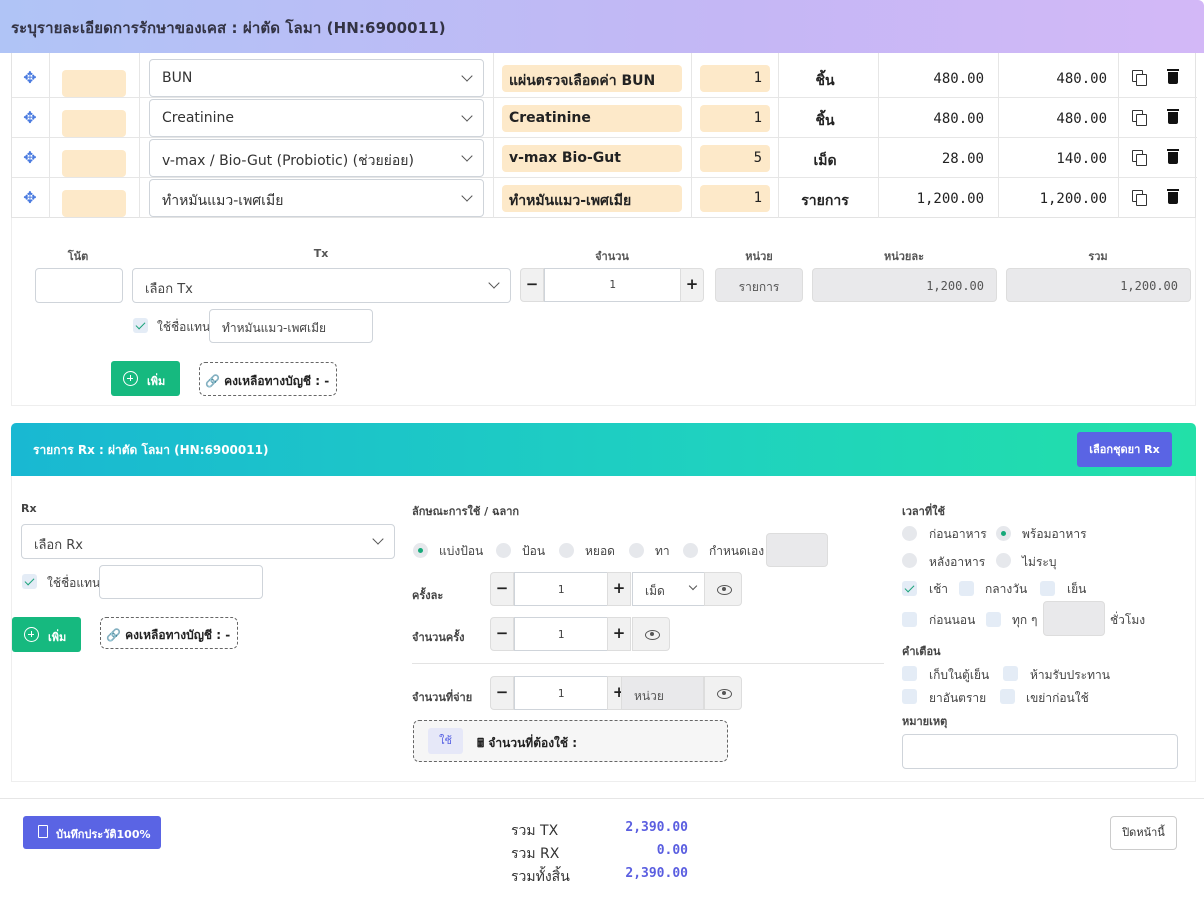 Image resolution: width=1204 pixels, height=903 pixels. I want to click on remark-input, so click(1040, 751).